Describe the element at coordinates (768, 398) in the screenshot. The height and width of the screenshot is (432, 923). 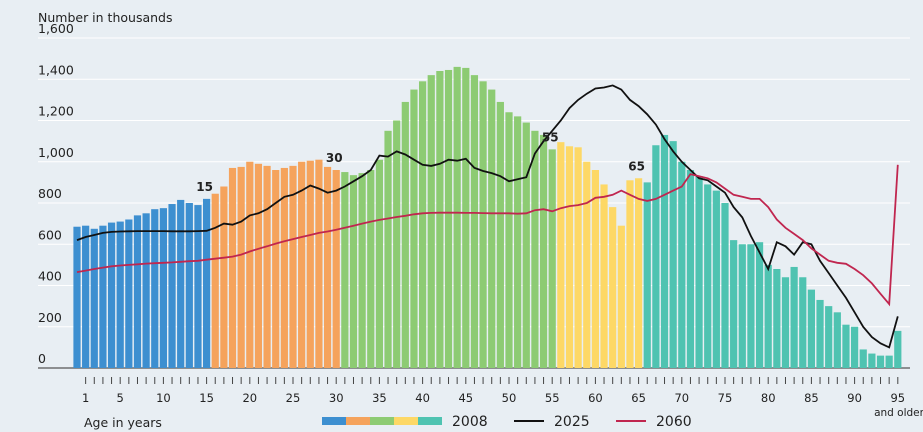
I see `x-tick-label: 80` at that location.